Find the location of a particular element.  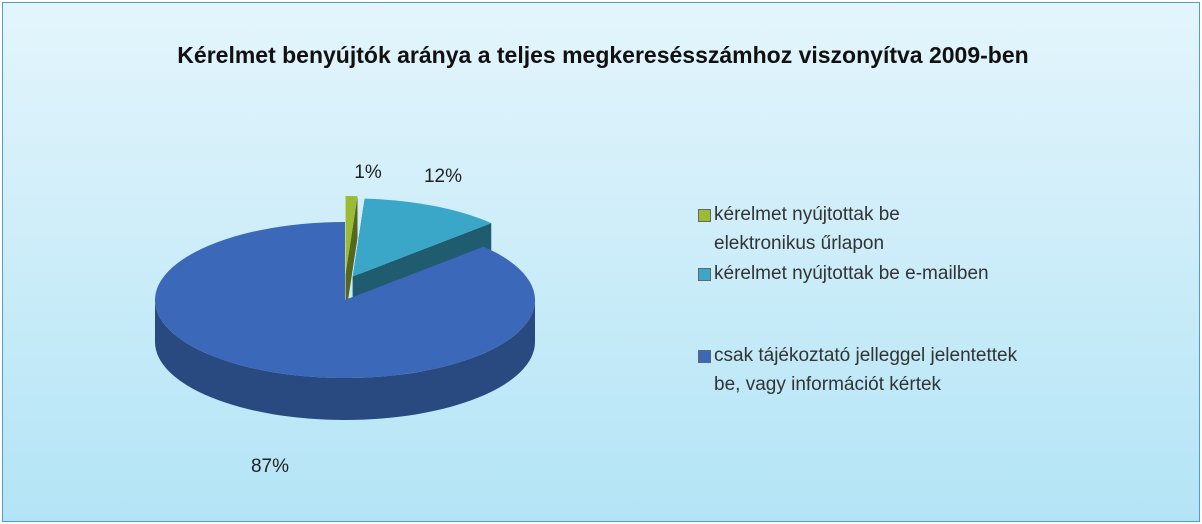

slice-edge-wall is located at coordinates (351, 256).